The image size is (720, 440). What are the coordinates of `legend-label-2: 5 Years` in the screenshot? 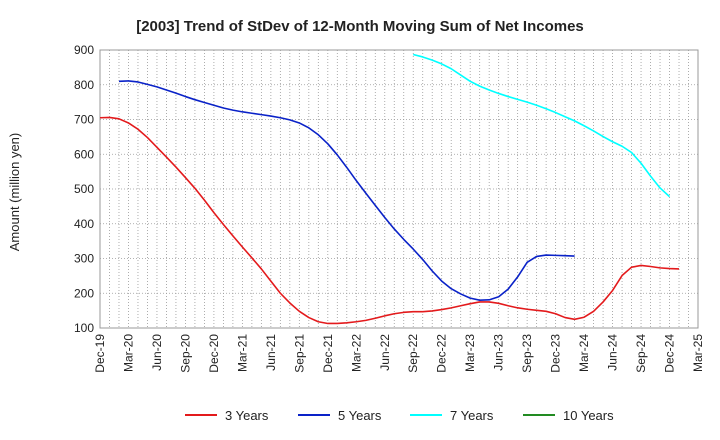 It's located at (360, 415).